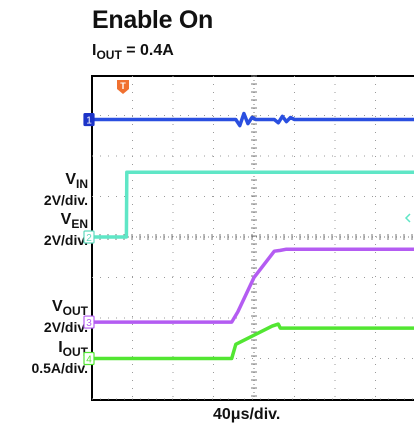  I want to click on trigger-marker-label: T, so click(123, 86).